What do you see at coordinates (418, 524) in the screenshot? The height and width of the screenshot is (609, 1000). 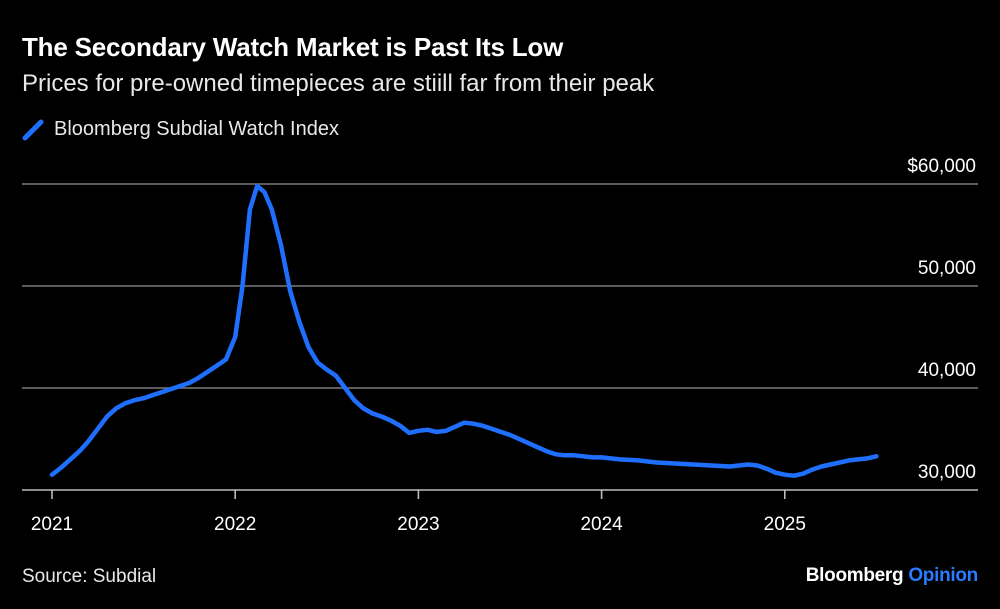 I see `x-tick-label: 2023` at bounding box center [418, 524].